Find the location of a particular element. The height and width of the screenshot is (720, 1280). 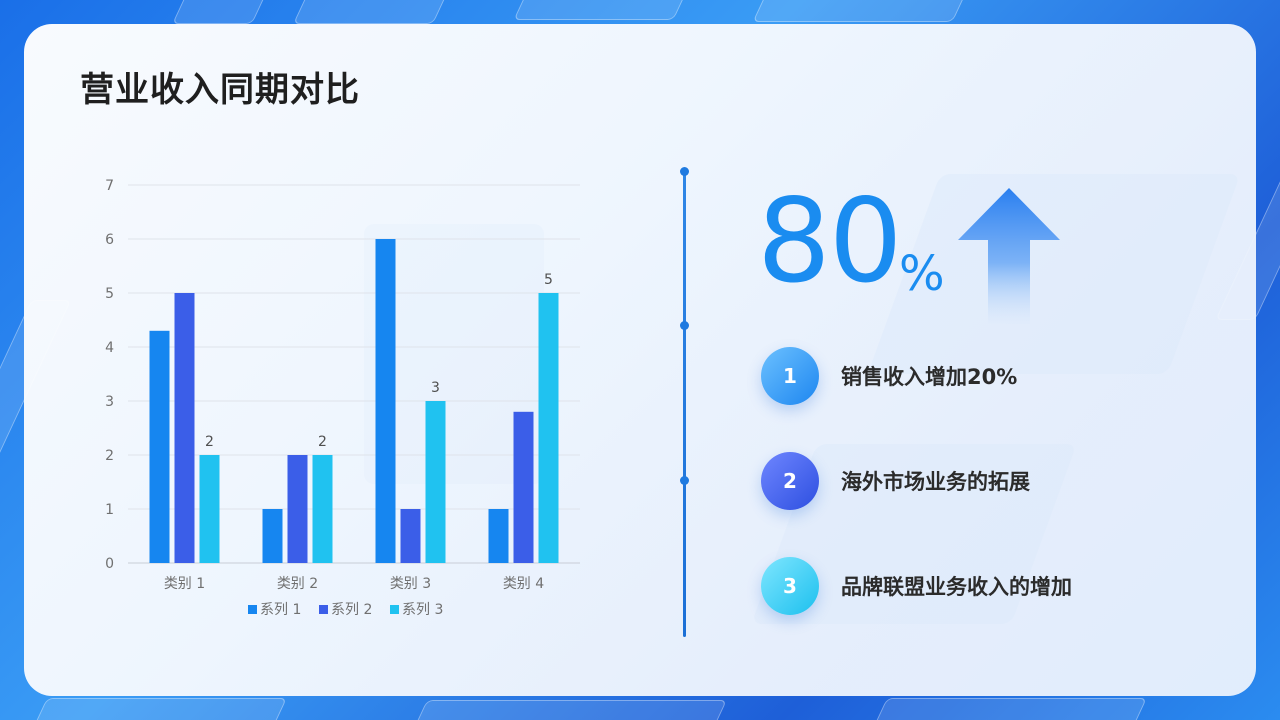

list-item: 1 销售收入增加20% is located at coordinates (889, 376).